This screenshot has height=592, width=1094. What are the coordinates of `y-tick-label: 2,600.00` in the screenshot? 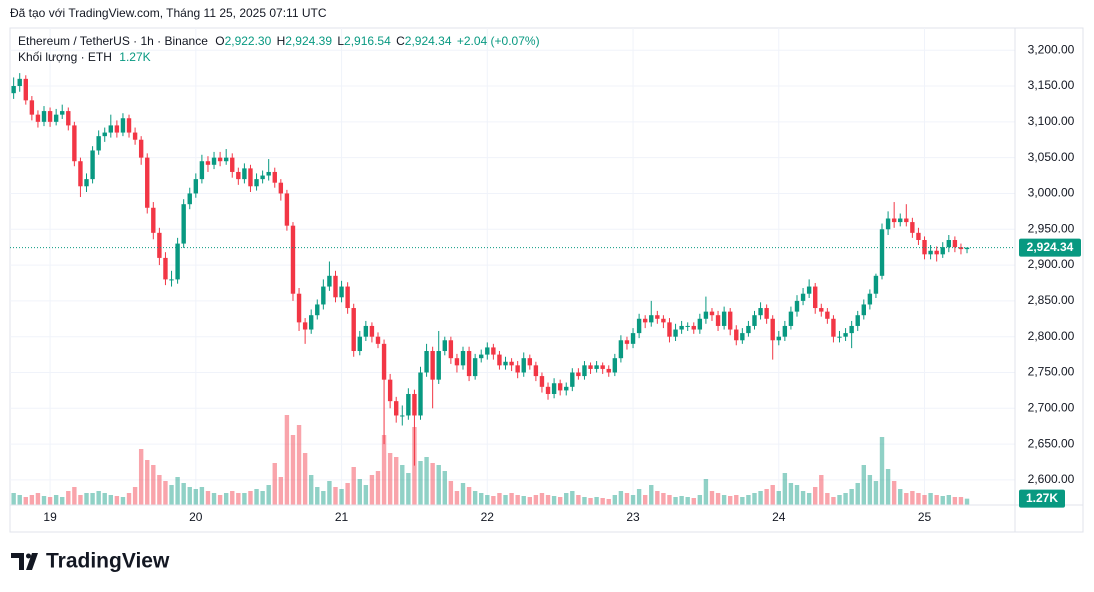 It's located at (1051, 479).